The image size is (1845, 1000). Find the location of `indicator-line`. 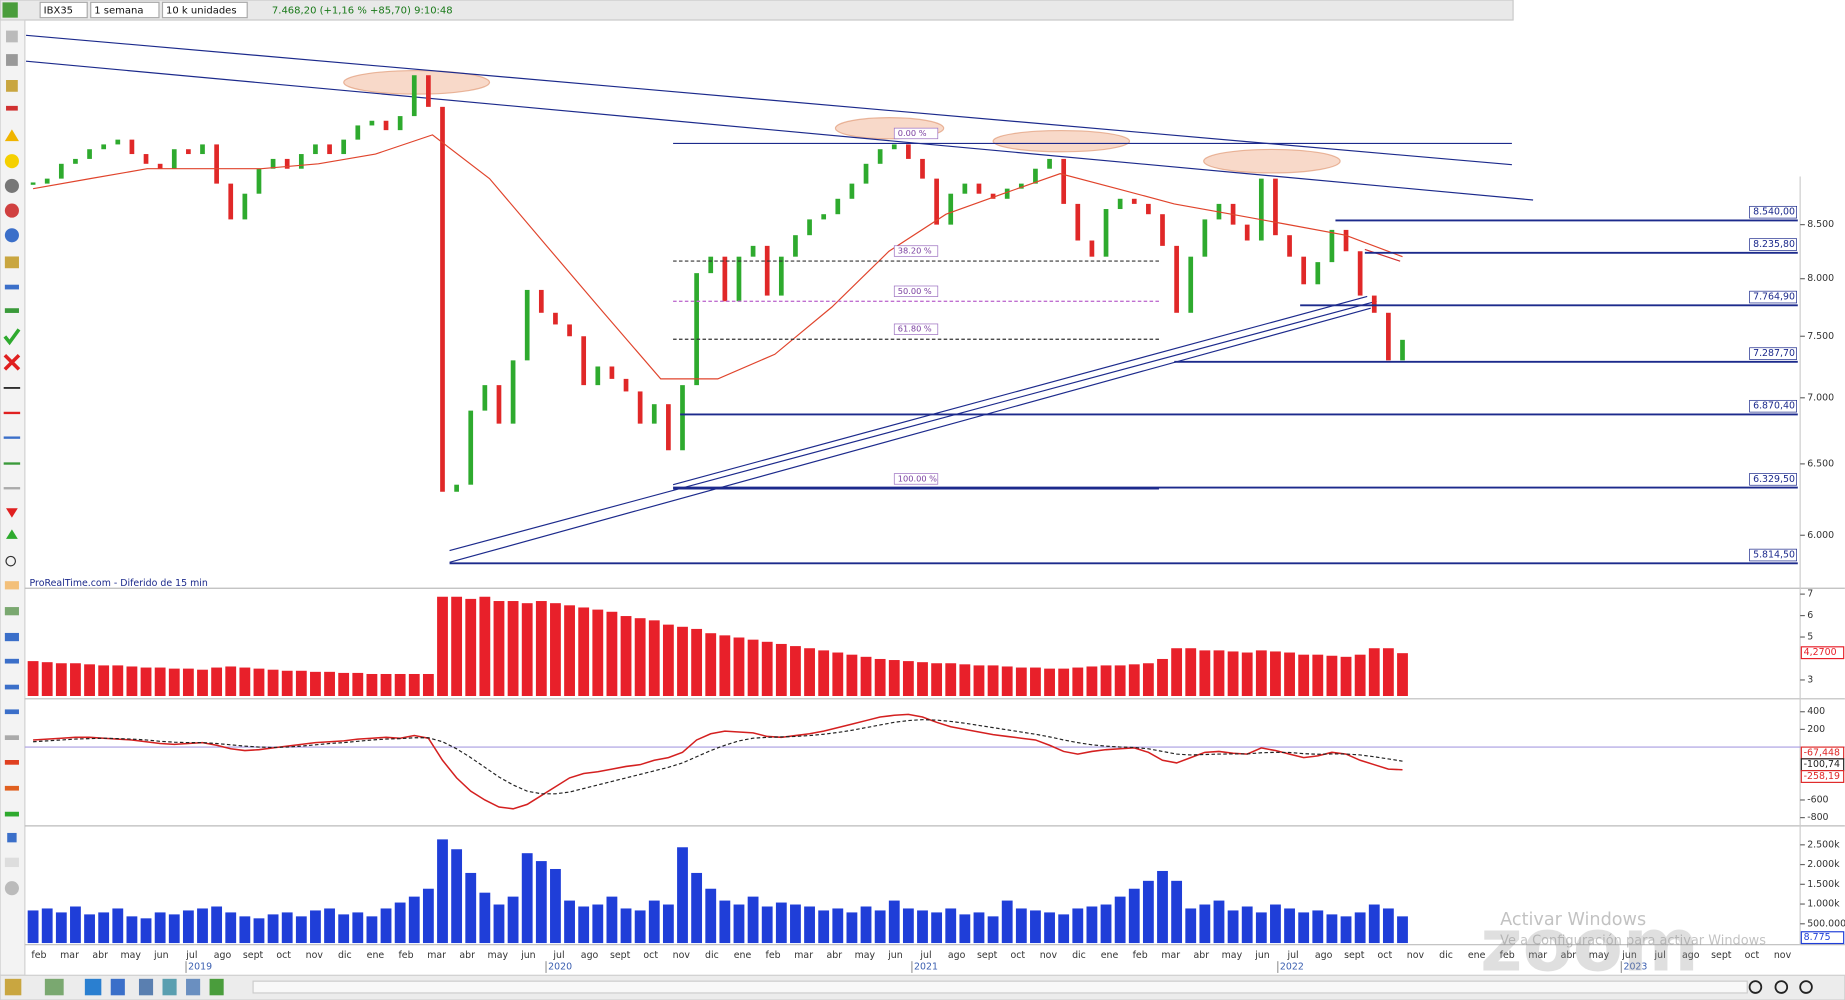

indicator-line is located at coordinates (718, 761).